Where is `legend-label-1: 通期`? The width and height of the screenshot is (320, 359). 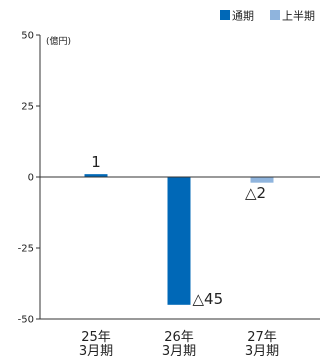
legend-label-1: 通期 is located at coordinates (243, 16).